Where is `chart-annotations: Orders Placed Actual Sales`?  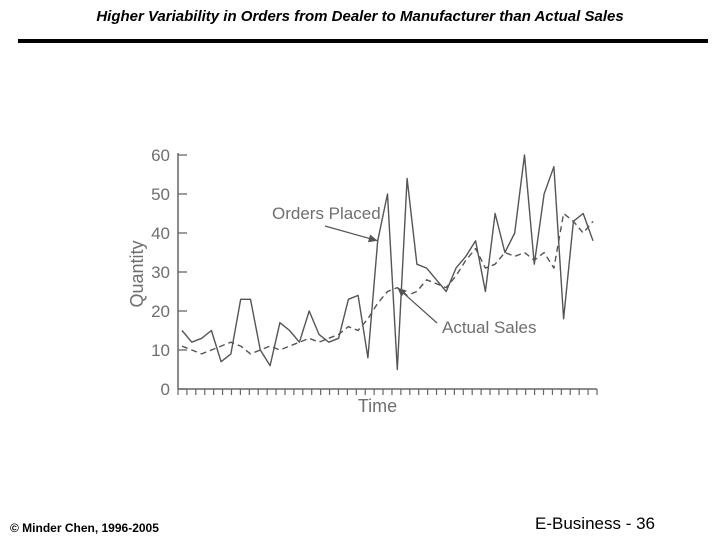
chart-annotations: Orders Placed Actual Sales is located at coordinates (404, 270).